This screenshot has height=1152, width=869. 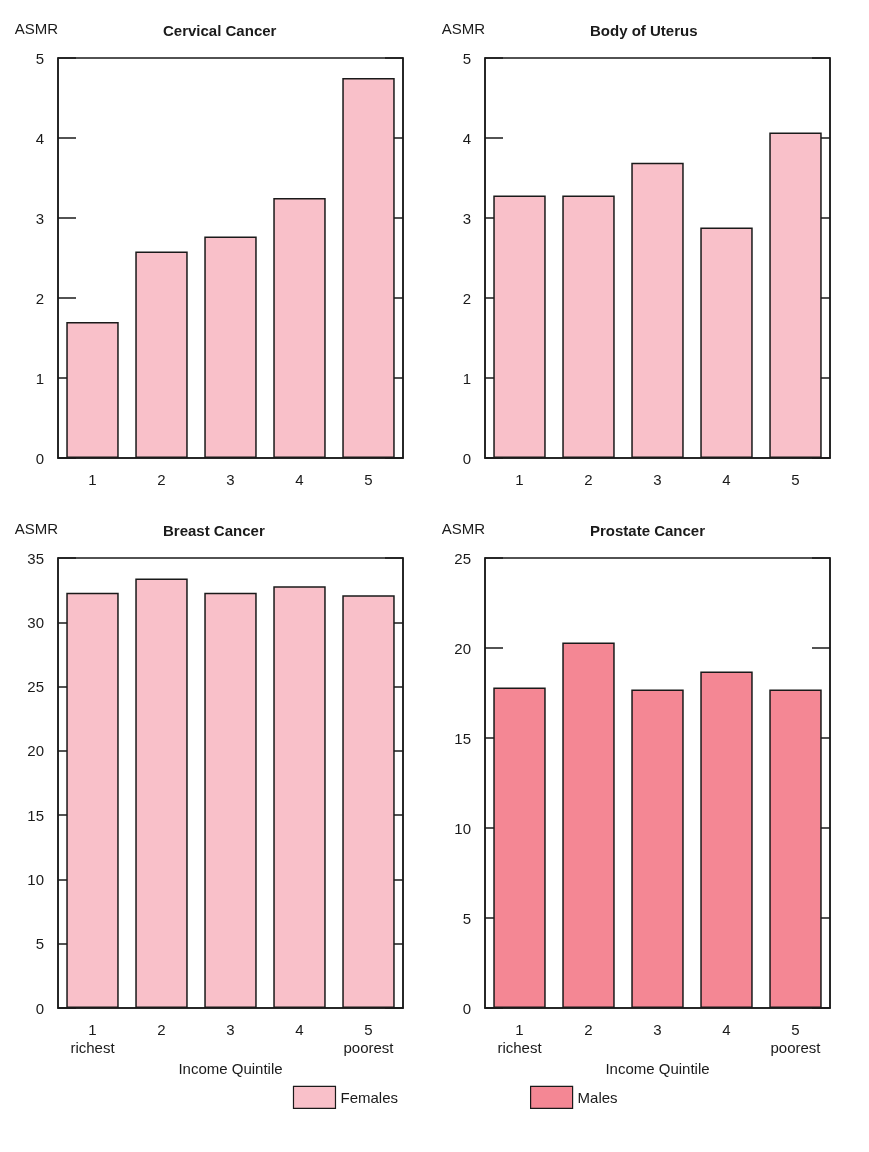 I want to click on y-tick-label: 35, so click(x=35, y=558).